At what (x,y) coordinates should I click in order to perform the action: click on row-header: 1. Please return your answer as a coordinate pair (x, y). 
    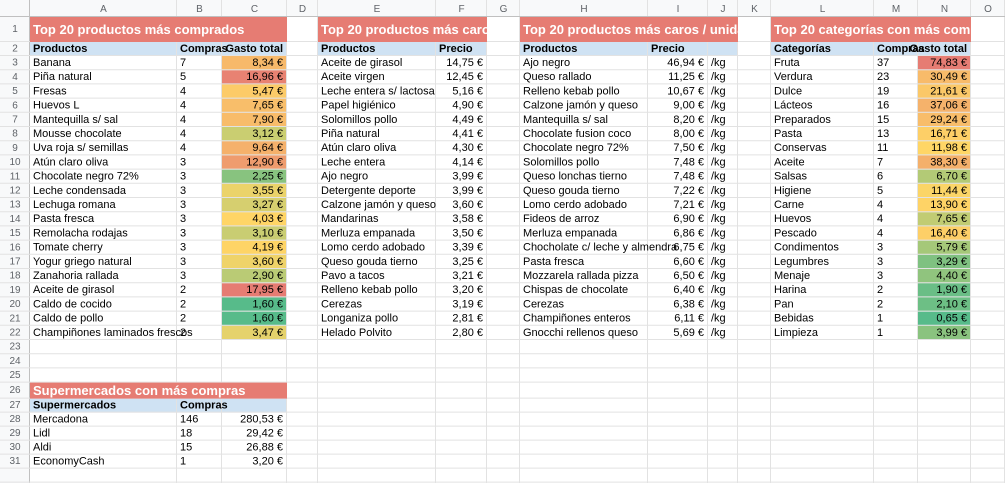
    Looking at the image, I should click on (15, 29).